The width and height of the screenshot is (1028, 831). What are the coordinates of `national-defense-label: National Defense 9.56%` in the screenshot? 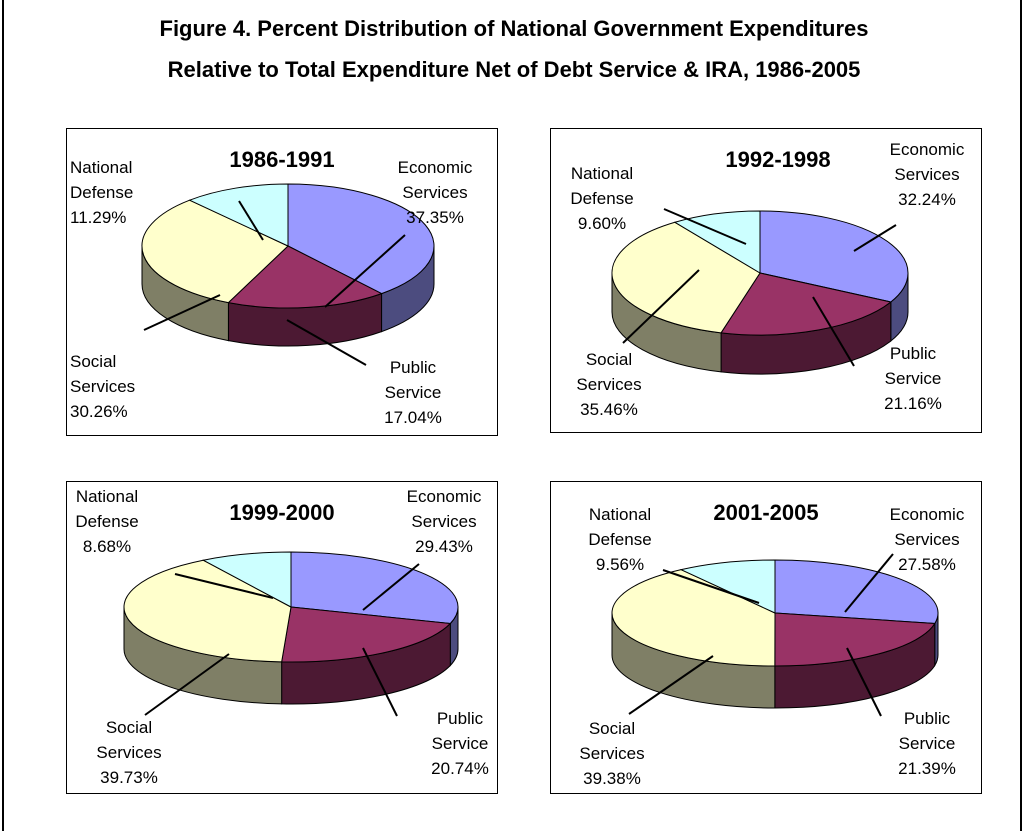 It's located at (619, 539).